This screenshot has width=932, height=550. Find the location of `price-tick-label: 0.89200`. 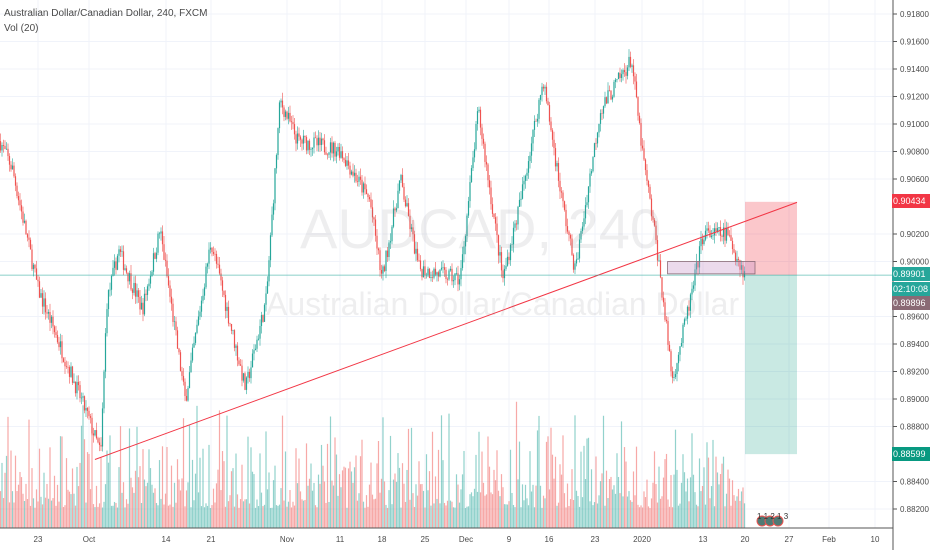

price-tick-label: 0.89200 is located at coordinates (914, 372).